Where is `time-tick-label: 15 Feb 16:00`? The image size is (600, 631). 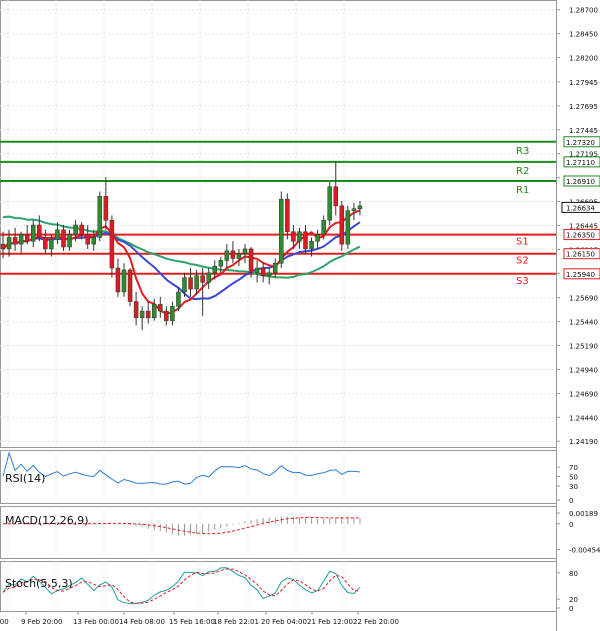
time-tick-label: 15 Feb 16:00 is located at coordinates (192, 622).